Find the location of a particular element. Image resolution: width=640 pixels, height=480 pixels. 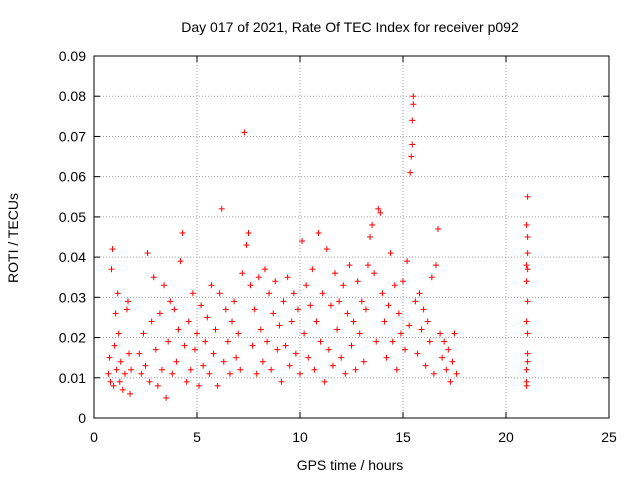

x-tick-label: 5 is located at coordinates (197, 437).